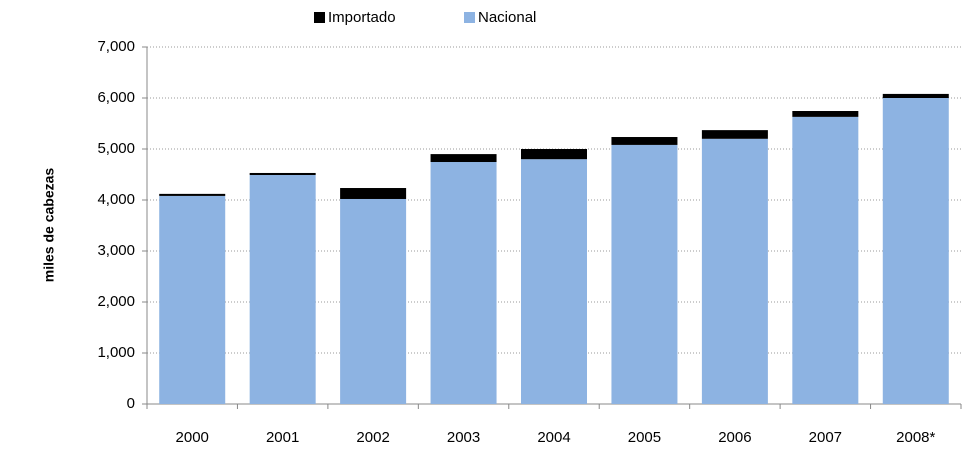 Image resolution: width=967 pixels, height=451 pixels. I want to click on legend-label: Nacional, so click(507, 17).